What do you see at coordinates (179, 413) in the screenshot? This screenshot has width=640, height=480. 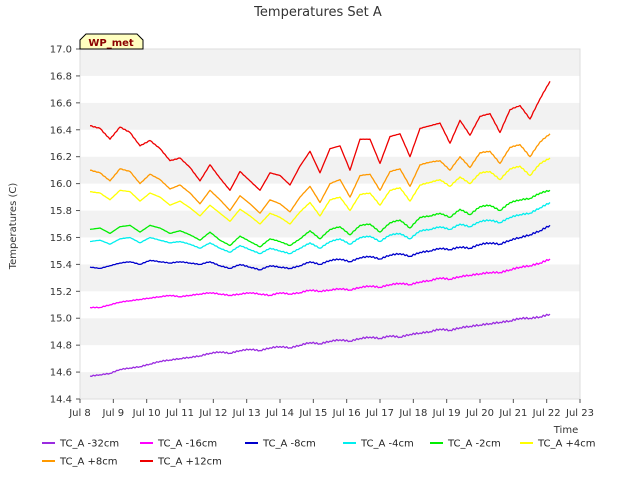 I see `x-tick-label: Jul 11` at bounding box center [179, 413].